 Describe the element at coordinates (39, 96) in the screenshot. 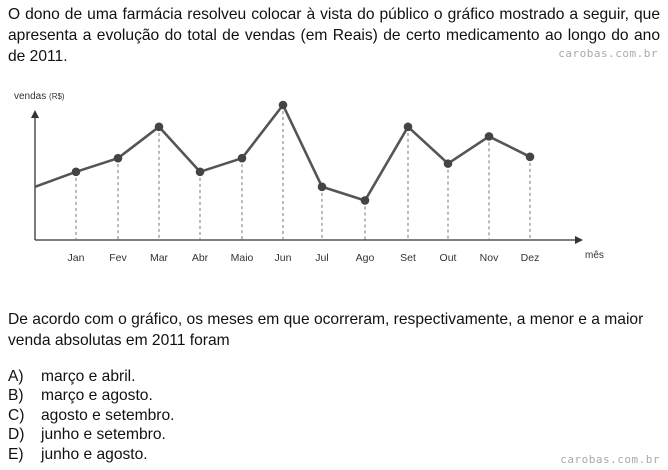

I see `y-axis-title: vendas (R$)` at that location.